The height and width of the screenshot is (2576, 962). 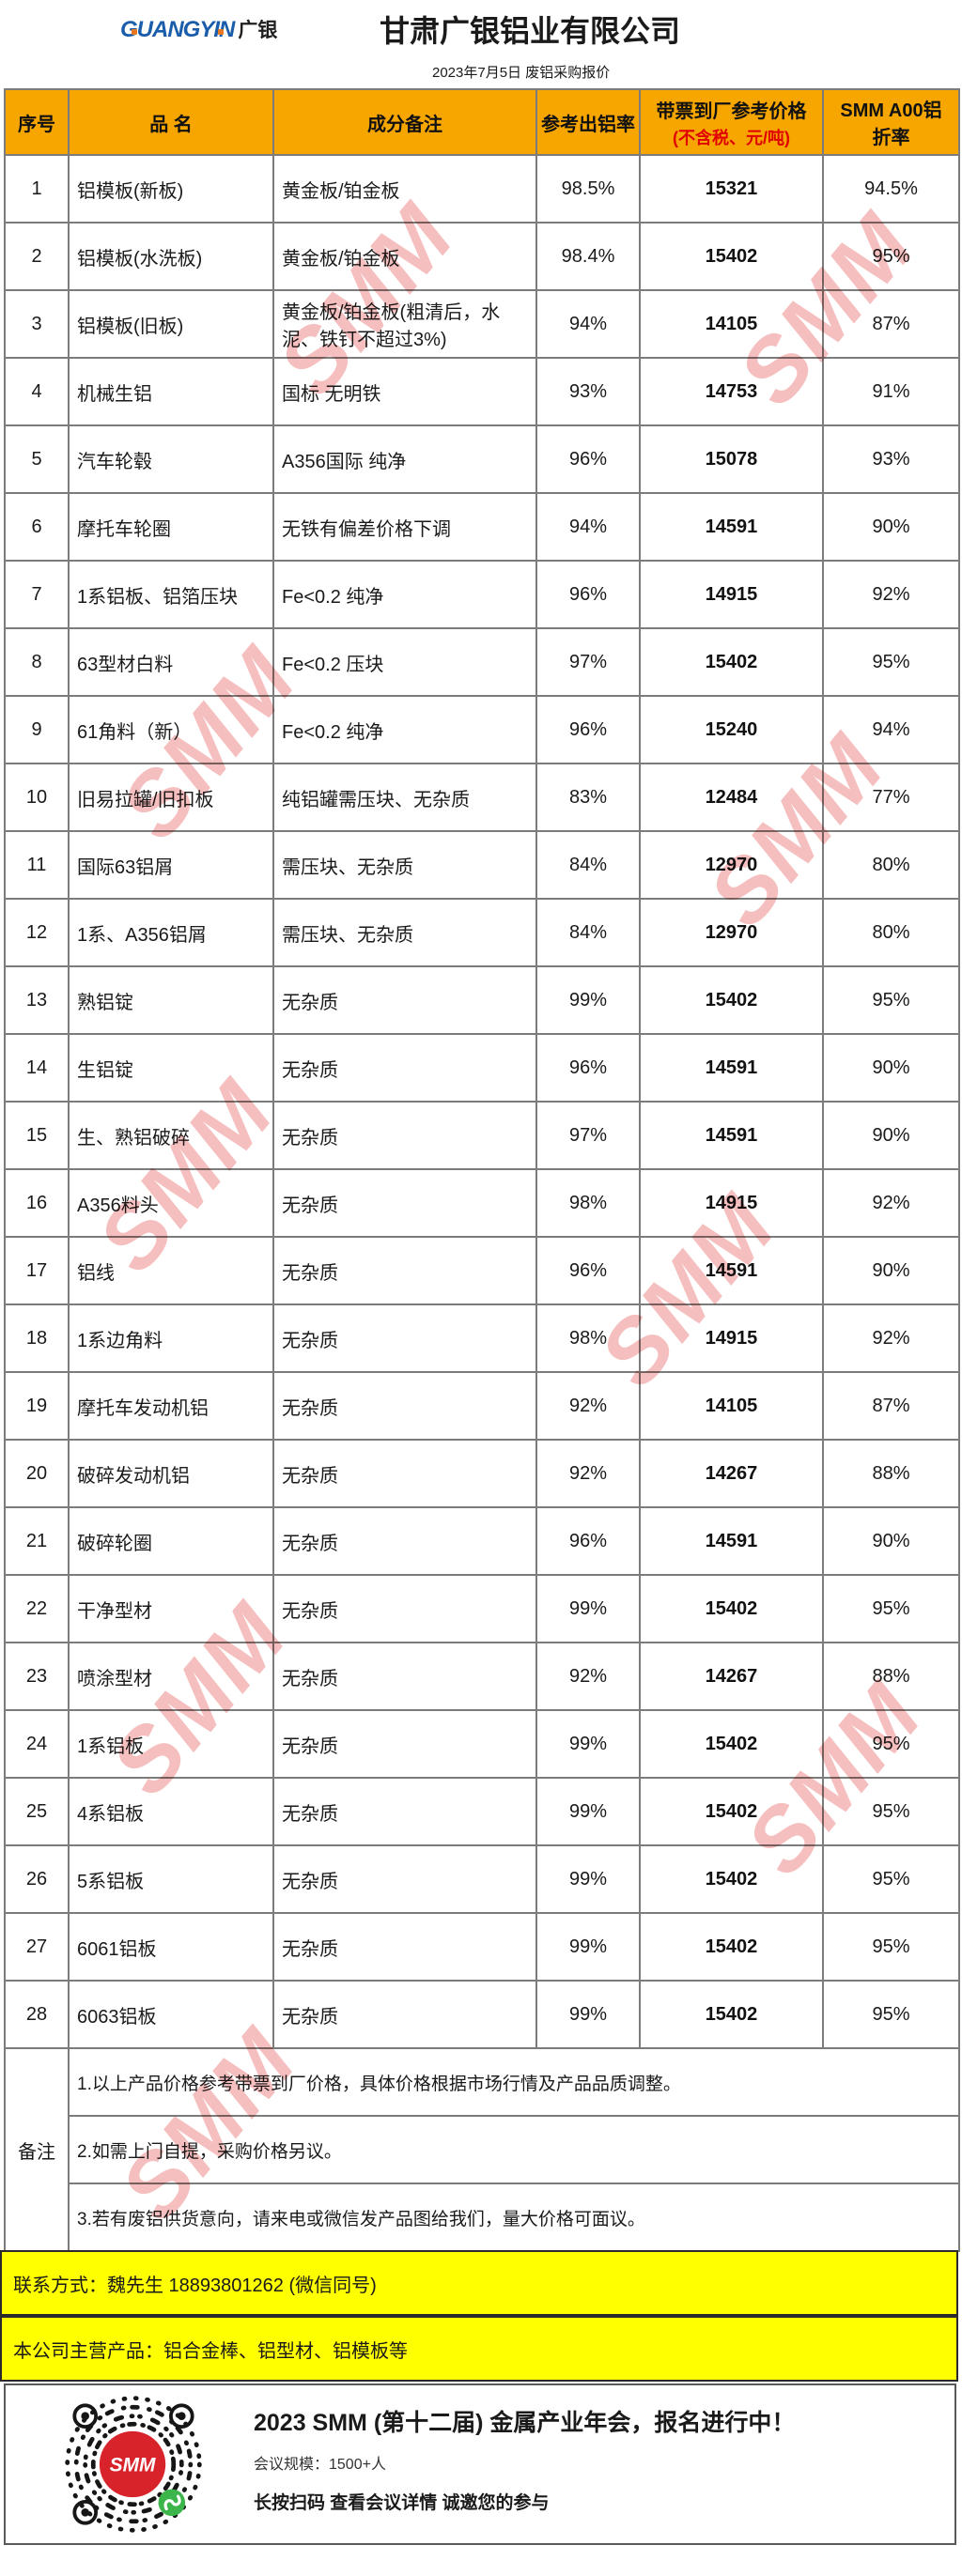 What do you see at coordinates (171, 1203) in the screenshot?
I see `cell-product-name: A356料头` at bounding box center [171, 1203].